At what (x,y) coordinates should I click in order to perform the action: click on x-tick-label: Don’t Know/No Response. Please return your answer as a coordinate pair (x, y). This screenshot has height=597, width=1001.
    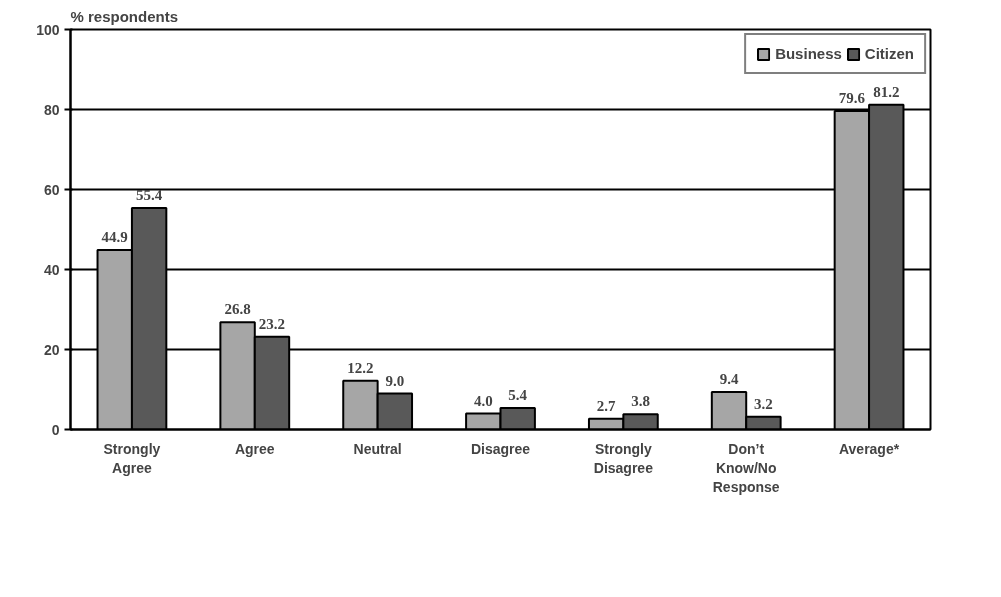
    Looking at the image, I should click on (746, 467).